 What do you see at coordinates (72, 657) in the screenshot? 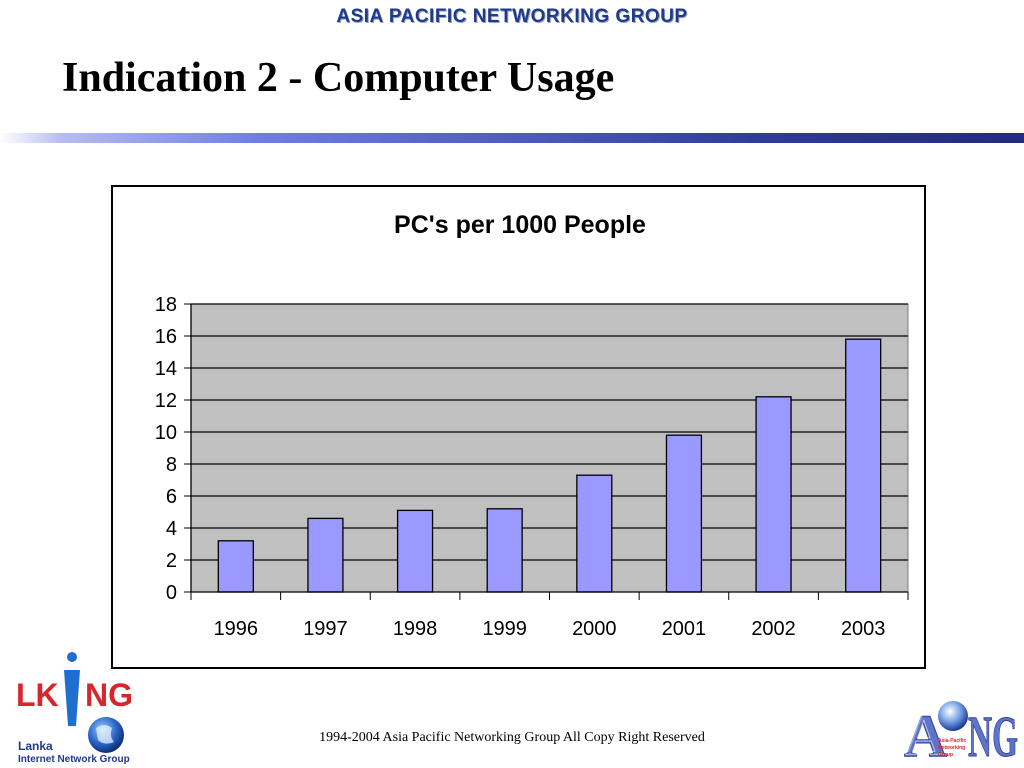
I see `logo-i-dot` at bounding box center [72, 657].